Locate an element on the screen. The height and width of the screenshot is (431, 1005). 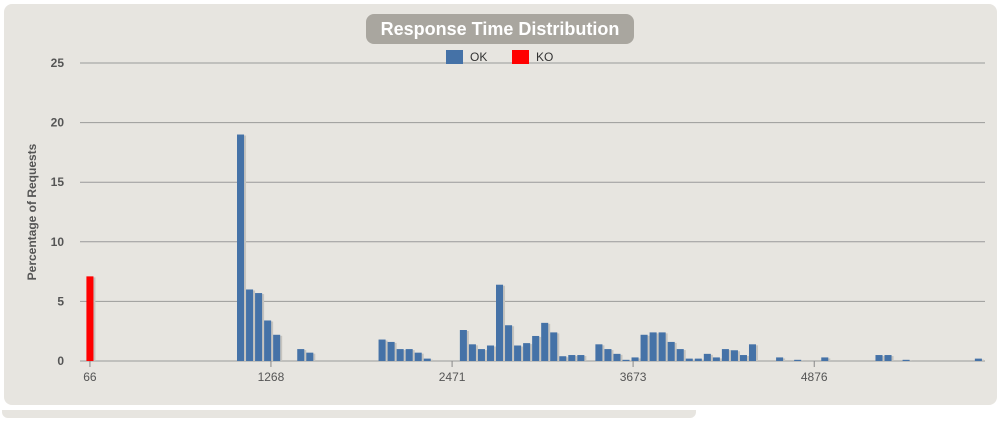
x-tick-label: 3673 is located at coordinates (633, 377).